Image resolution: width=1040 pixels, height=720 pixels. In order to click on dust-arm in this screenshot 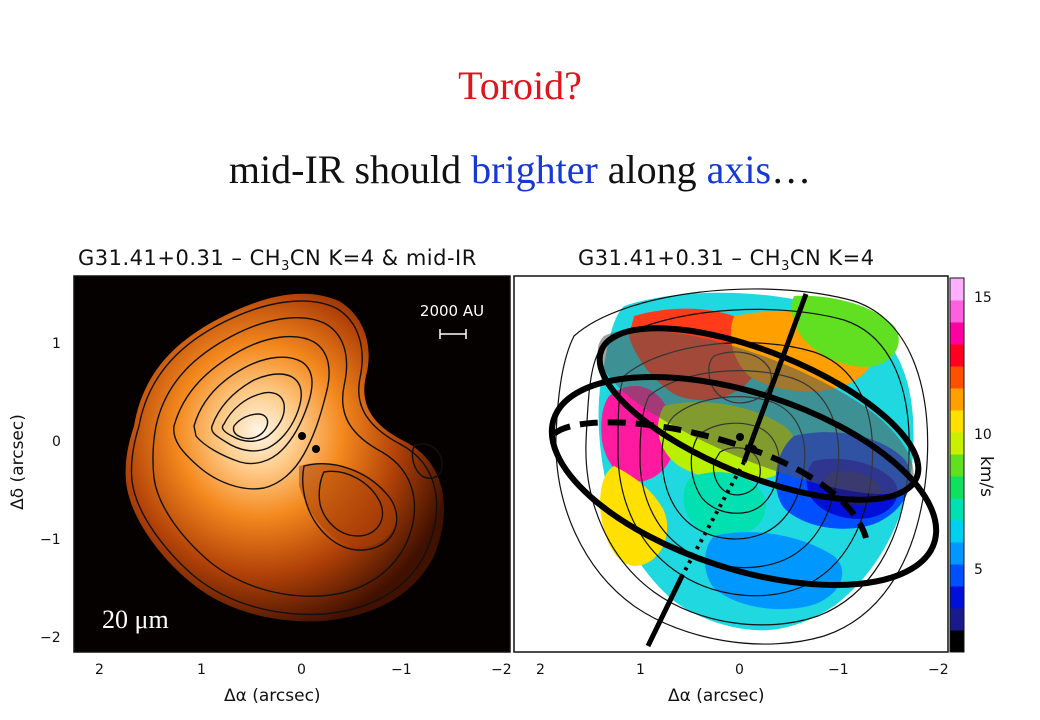, I will do `click(348, 504)`.